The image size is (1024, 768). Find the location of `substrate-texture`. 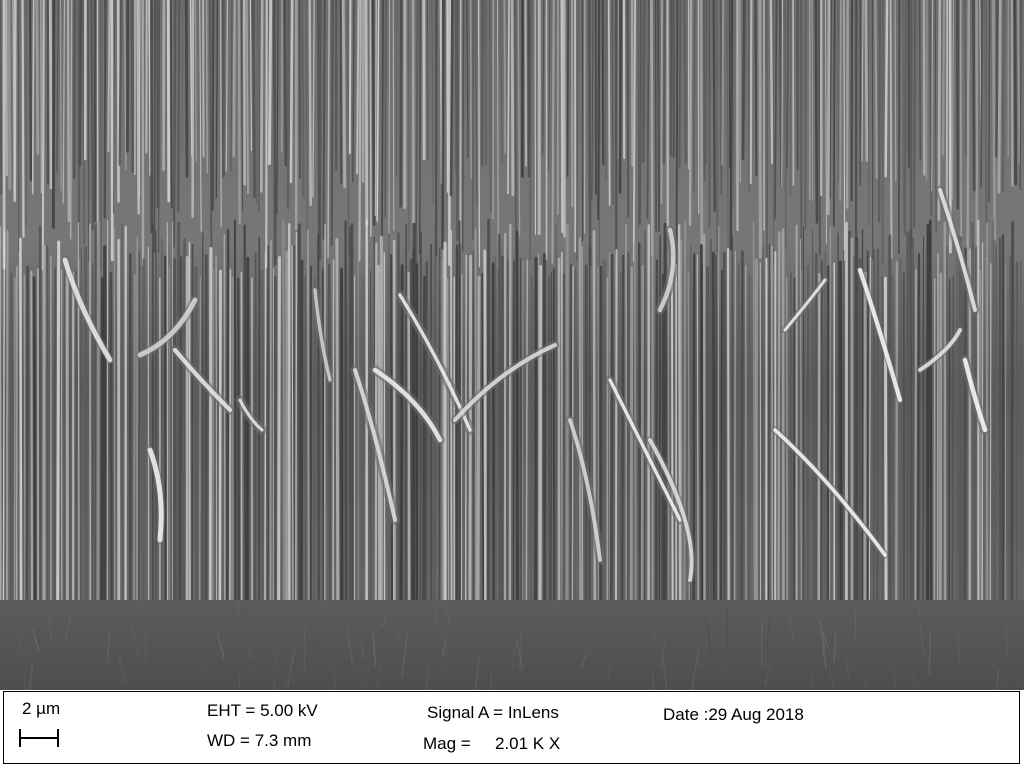

substrate-texture is located at coordinates (512, 645).